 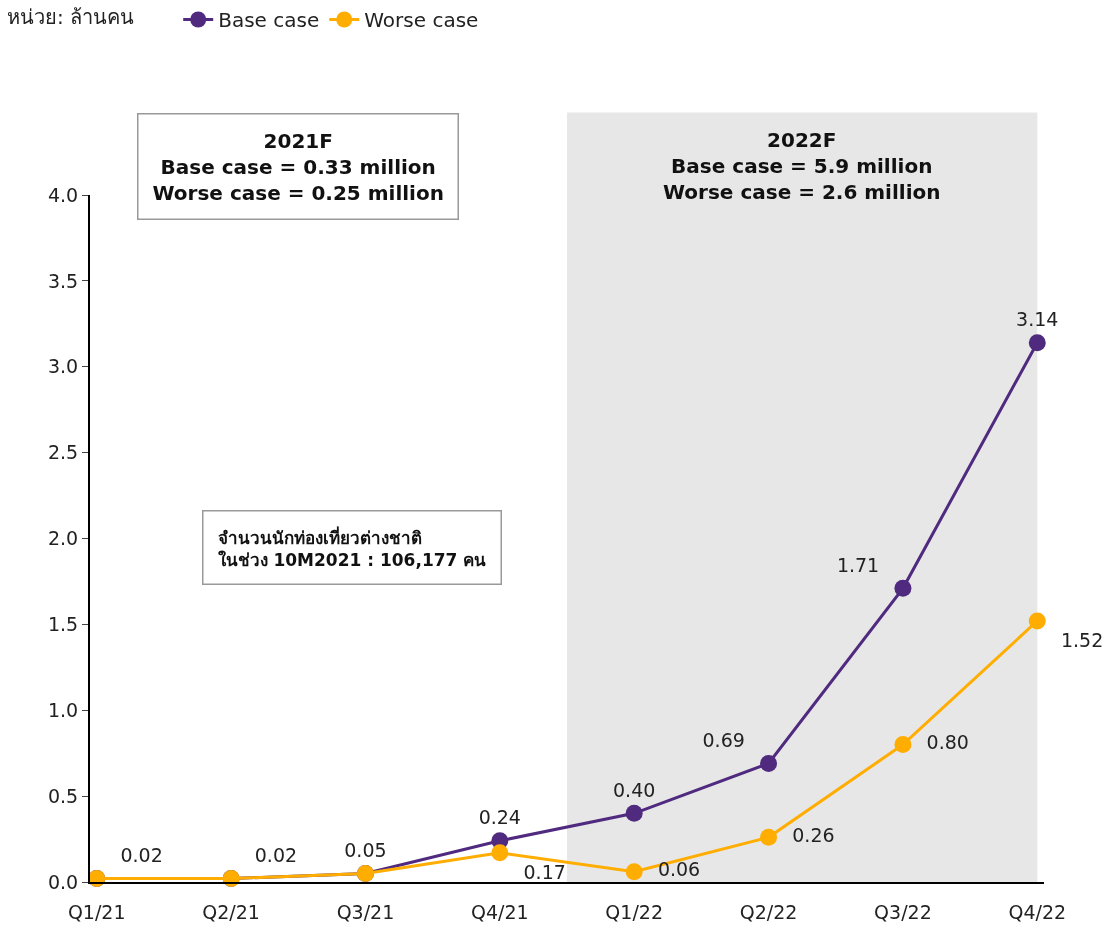 What do you see at coordinates (63, 538) in the screenshot?
I see `y-tick-label: 2.0` at bounding box center [63, 538].